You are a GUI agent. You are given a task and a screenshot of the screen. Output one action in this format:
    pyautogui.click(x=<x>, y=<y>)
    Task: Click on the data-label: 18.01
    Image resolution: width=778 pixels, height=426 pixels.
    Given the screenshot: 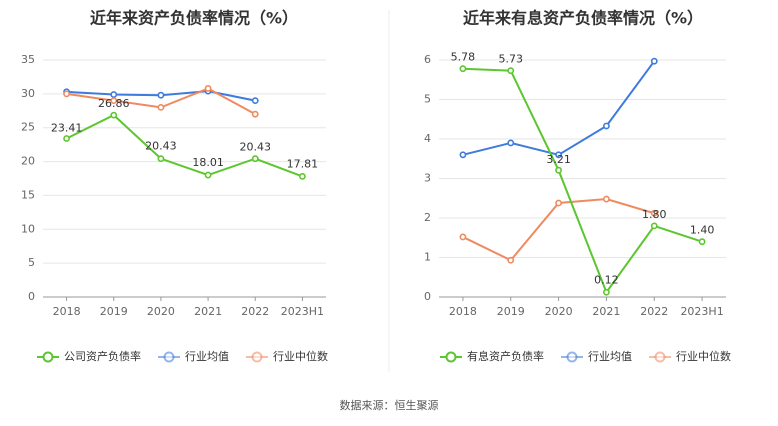 What is the action you would take?
    pyautogui.click(x=208, y=162)
    